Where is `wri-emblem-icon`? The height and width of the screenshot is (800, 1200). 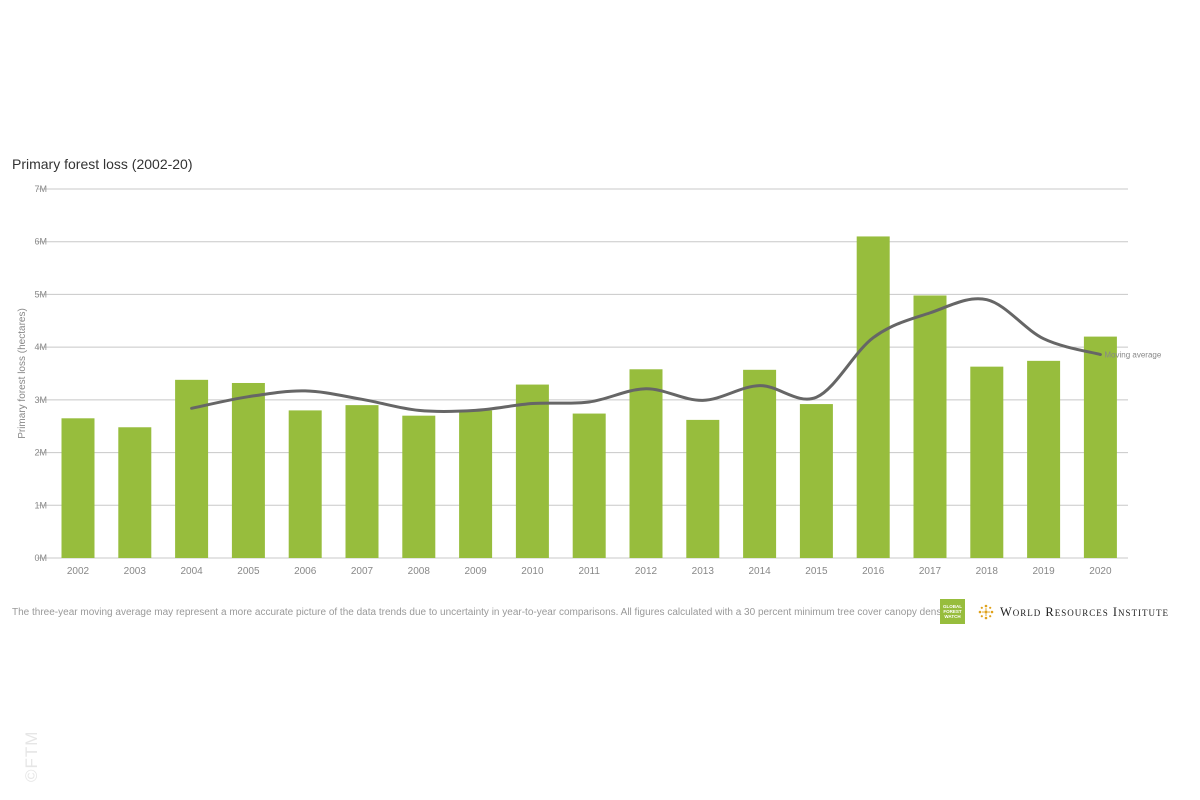
wri-emblem-icon is located at coordinates (986, 612).